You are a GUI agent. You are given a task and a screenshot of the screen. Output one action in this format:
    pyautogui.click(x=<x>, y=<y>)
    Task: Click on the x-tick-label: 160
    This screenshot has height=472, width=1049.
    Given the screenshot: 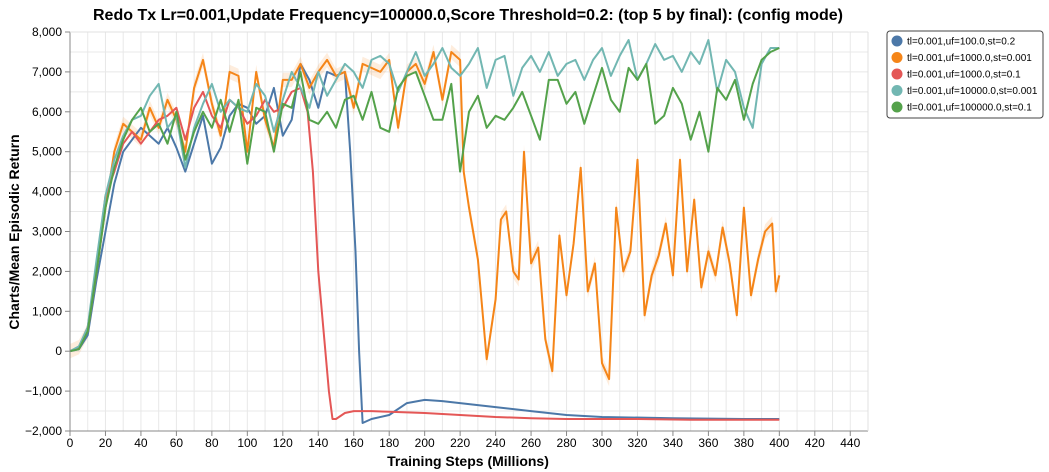 What is the action you would take?
    pyautogui.click(x=354, y=443)
    